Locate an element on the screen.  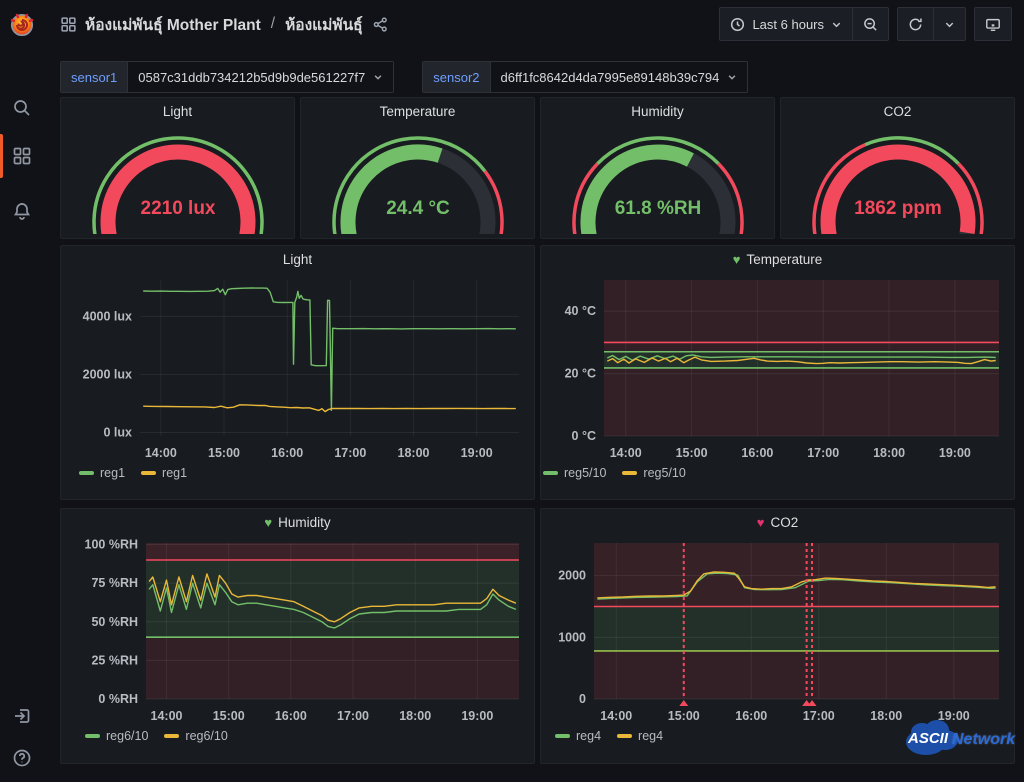
refresh-interval-dropdown is located at coordinates (950, 24).